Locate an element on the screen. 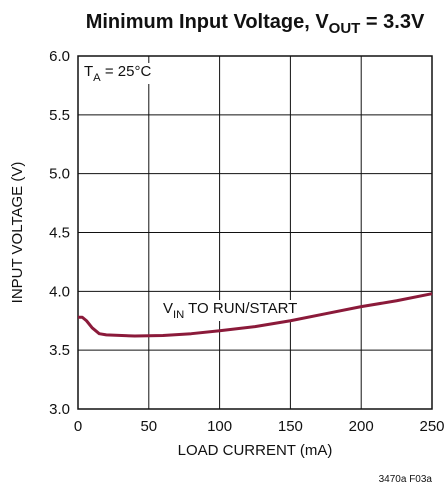 The width and height of the screenshot is (445, 493). annotation-part: TO RUN/START is located at coordinates (240, 308).